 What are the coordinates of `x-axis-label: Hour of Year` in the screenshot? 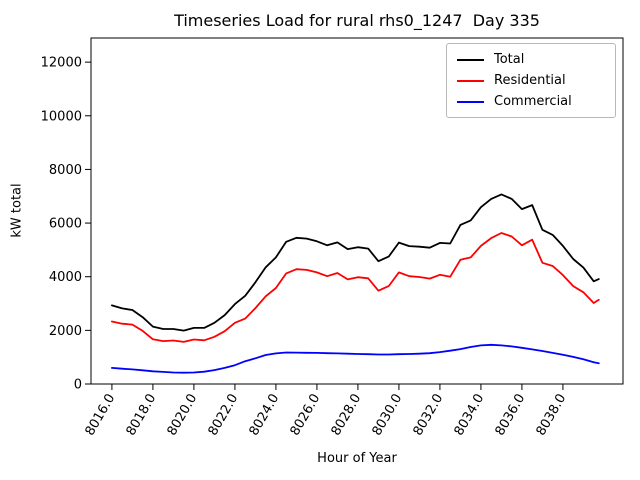 It's located at (357, 458).